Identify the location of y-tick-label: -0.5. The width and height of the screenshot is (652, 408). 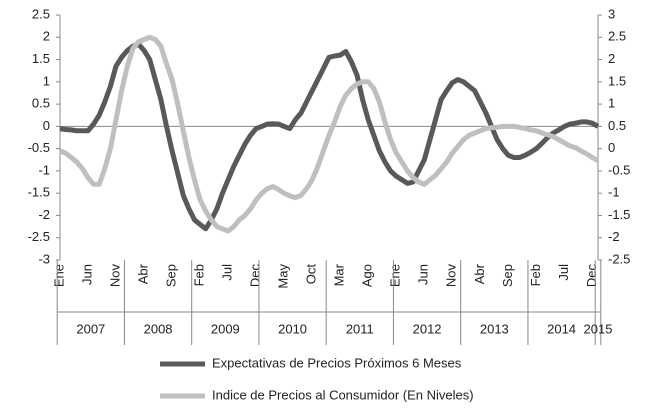
(39, 147).